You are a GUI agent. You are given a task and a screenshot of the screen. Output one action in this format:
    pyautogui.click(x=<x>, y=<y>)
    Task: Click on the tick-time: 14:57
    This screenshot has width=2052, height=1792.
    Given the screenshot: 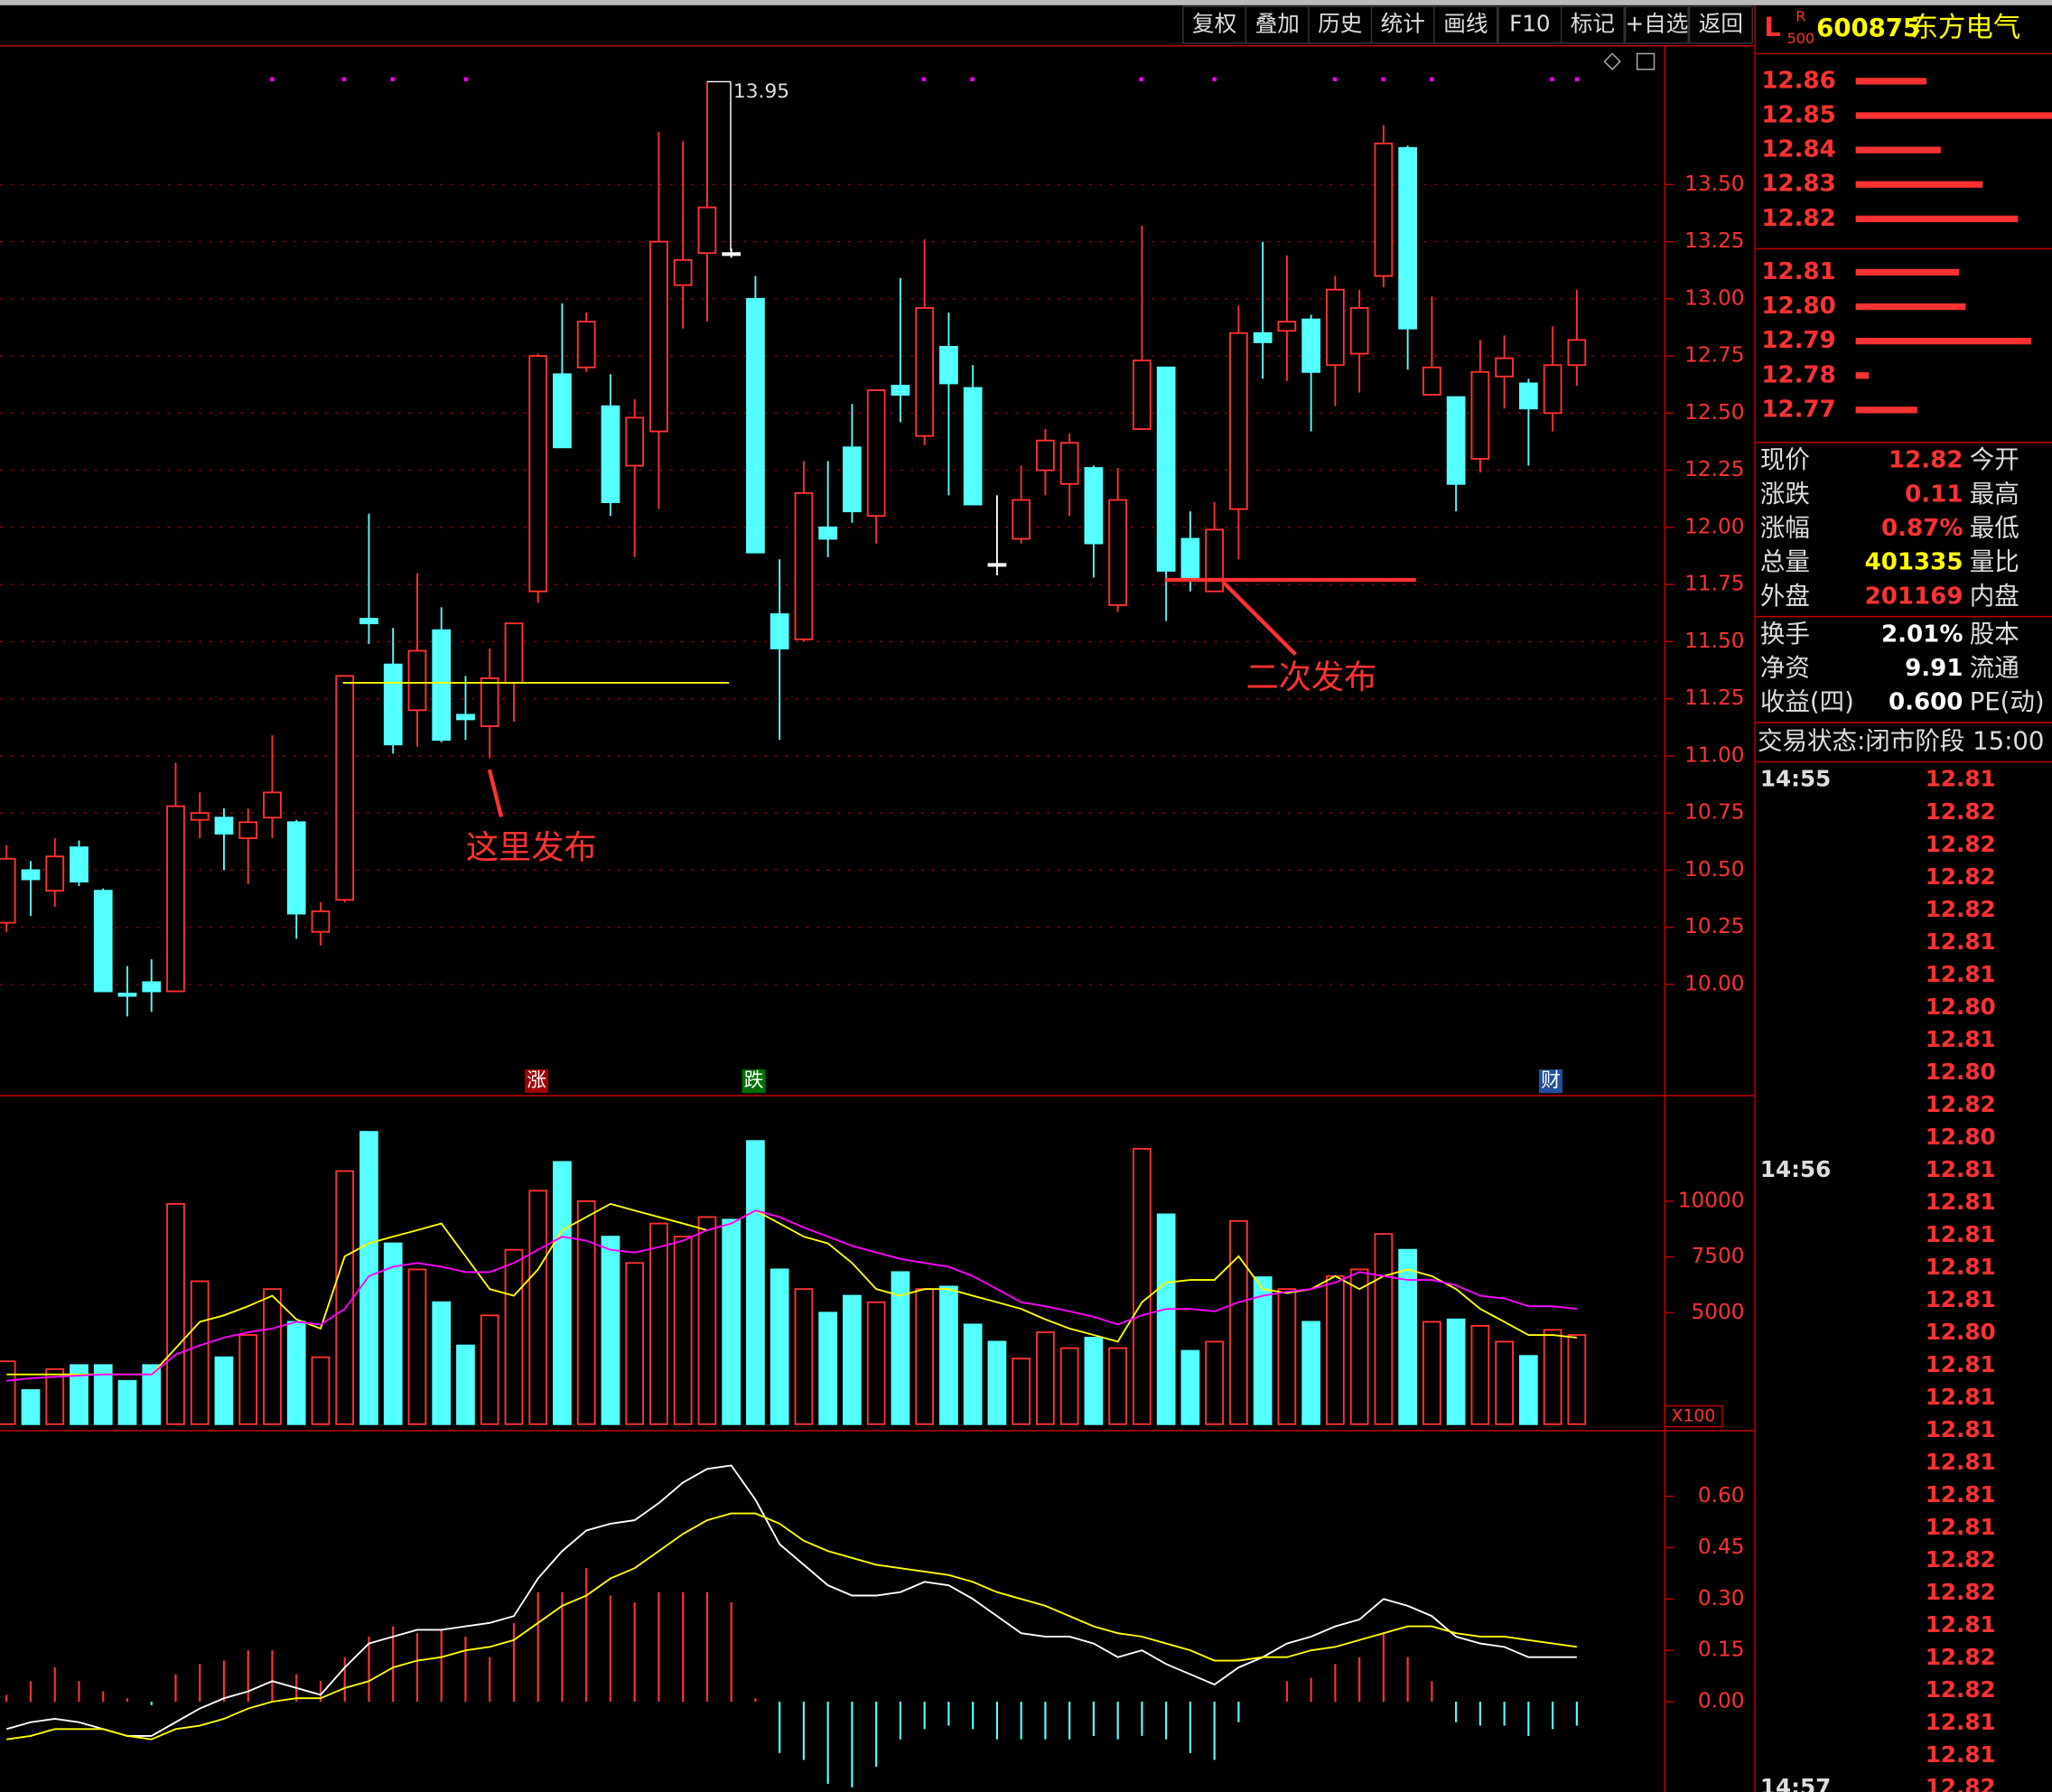 What is the action you would take?
    pyautogui.click(x=1795, y=1783)
    